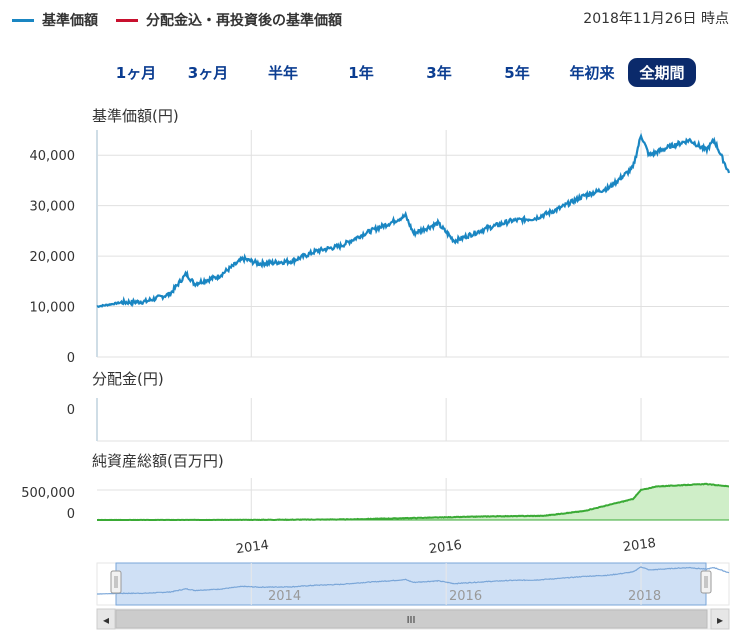  I want to click on scrollbar-track, so click(413, 619).